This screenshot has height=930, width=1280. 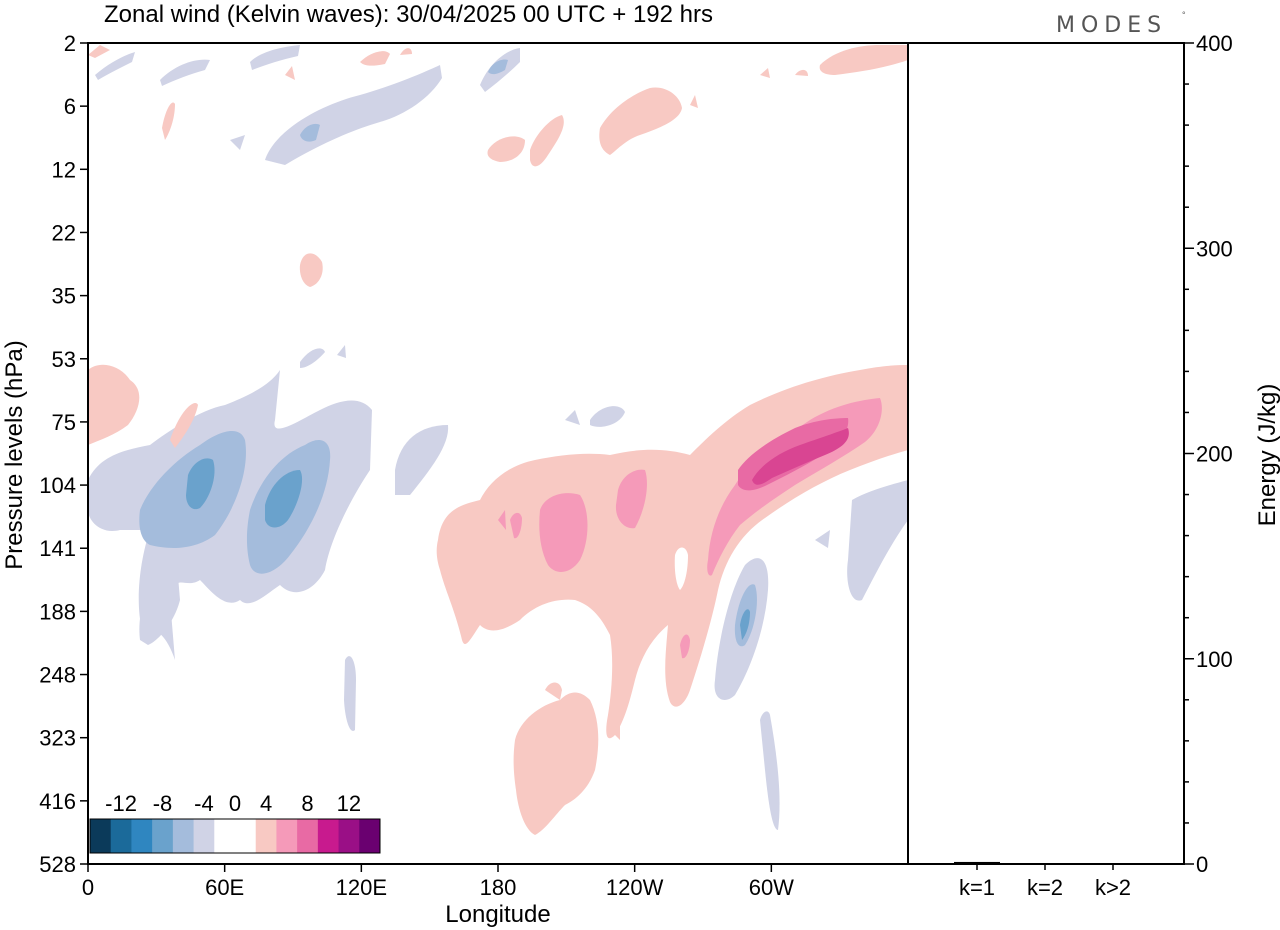 I want to click on y-tick-label: 104, so click(x=57, y=485).